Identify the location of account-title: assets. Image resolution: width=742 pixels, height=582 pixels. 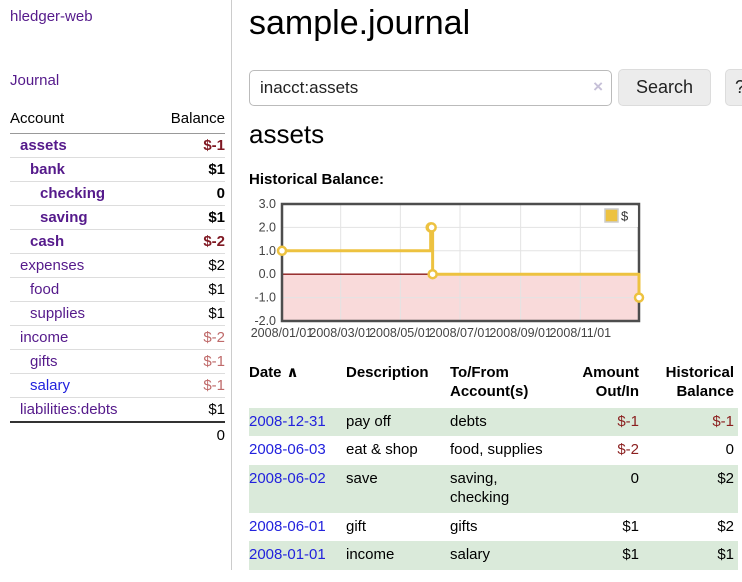
(287, 134).